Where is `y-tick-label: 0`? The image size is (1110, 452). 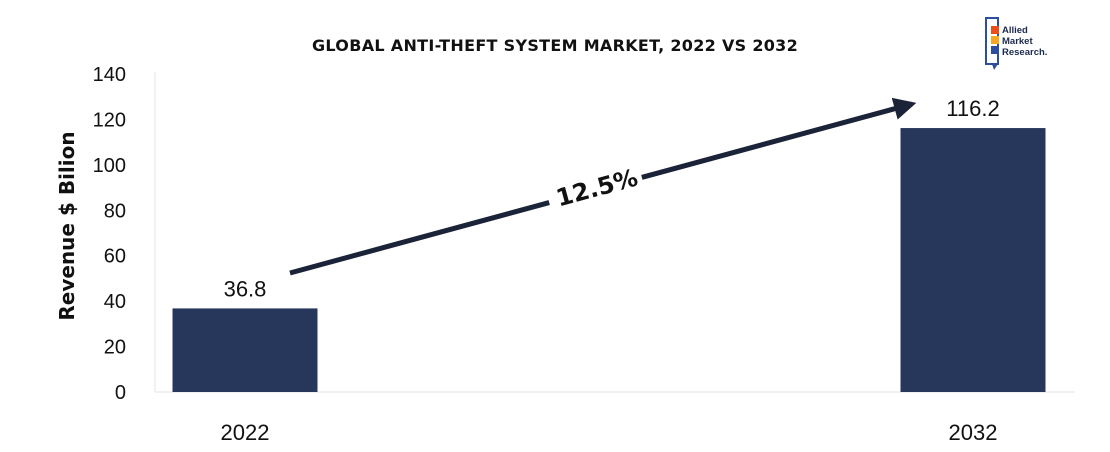 y-tick-label: 0 is located at coordinates (120, 393).